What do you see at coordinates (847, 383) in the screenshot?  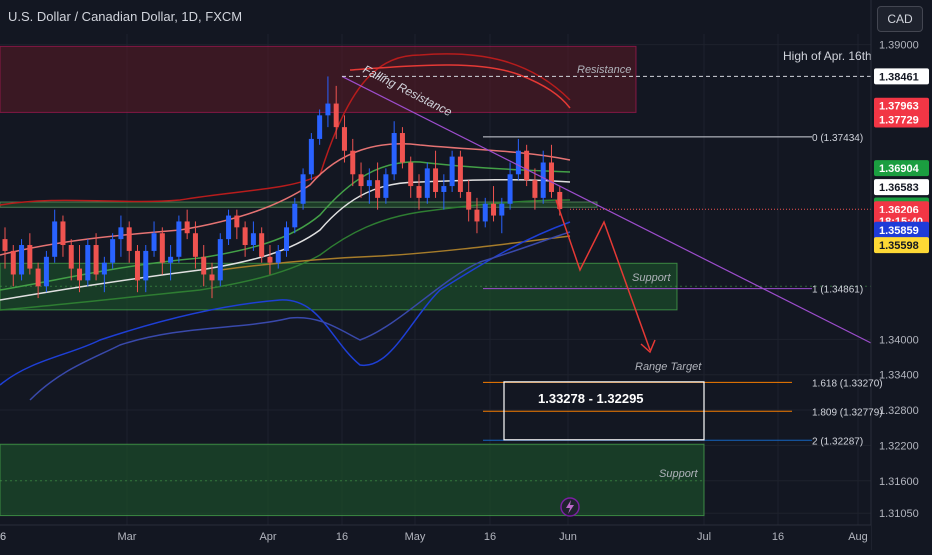 I see `fib-level-label: 1.618 (1.33270)` at bounding box center [847, 383].